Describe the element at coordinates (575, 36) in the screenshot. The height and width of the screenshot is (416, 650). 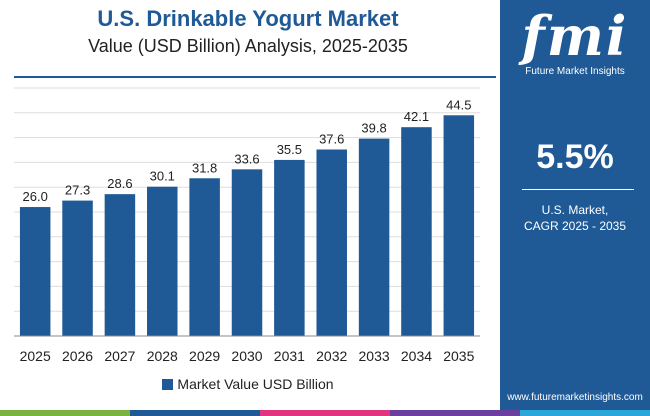
I see `fmi-logo: fmi` at that location.